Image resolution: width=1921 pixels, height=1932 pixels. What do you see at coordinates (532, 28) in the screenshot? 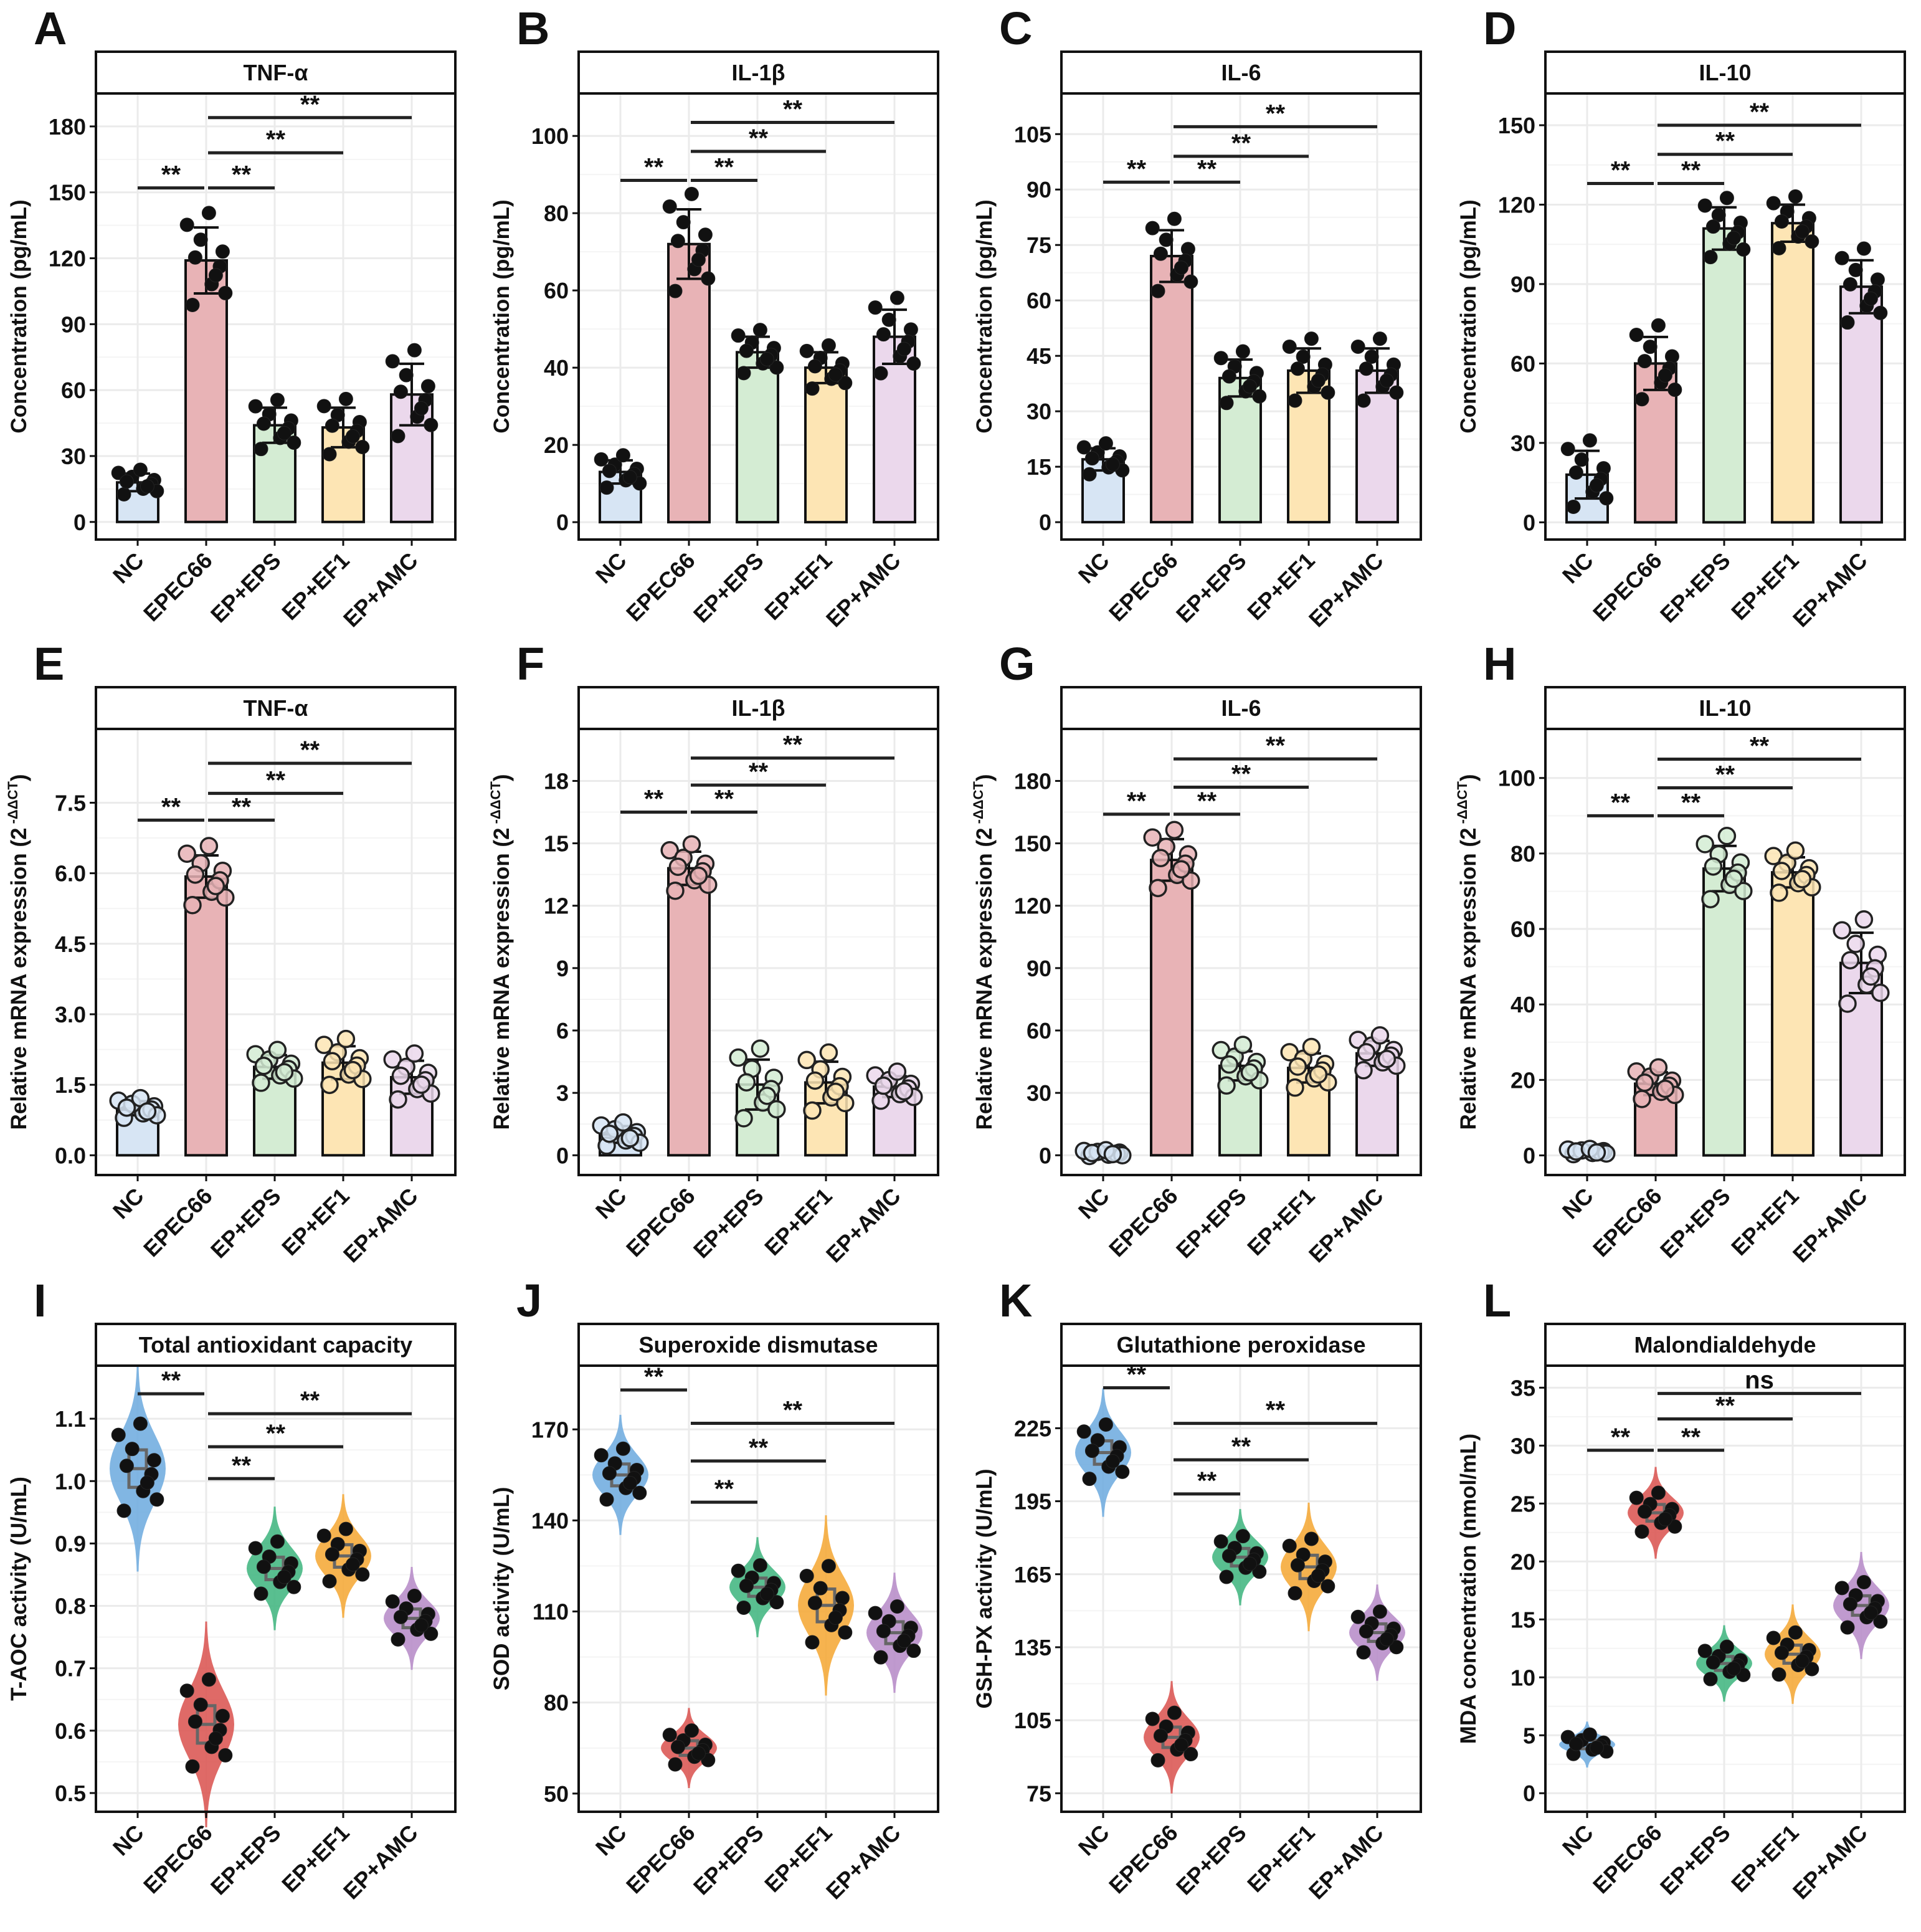
I see `panel-letter: B` at bounding box center [532, 28].